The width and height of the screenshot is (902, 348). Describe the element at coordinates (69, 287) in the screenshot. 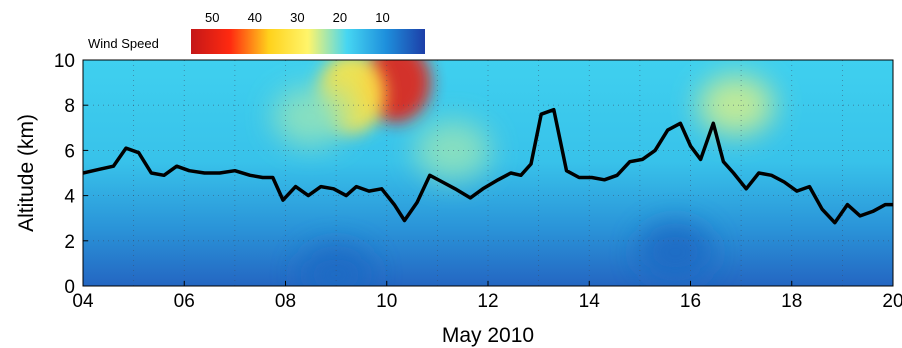

I see `y-tick-label: 0` at that location.